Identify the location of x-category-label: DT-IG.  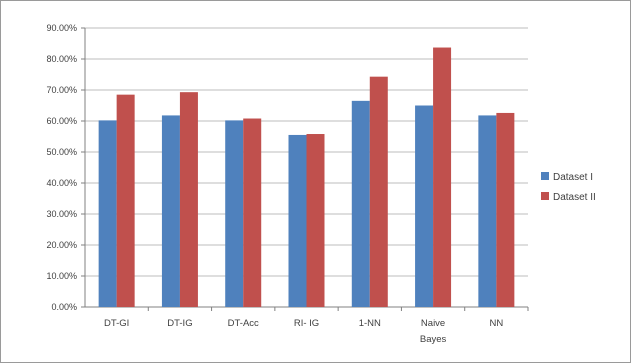
(179, 323).